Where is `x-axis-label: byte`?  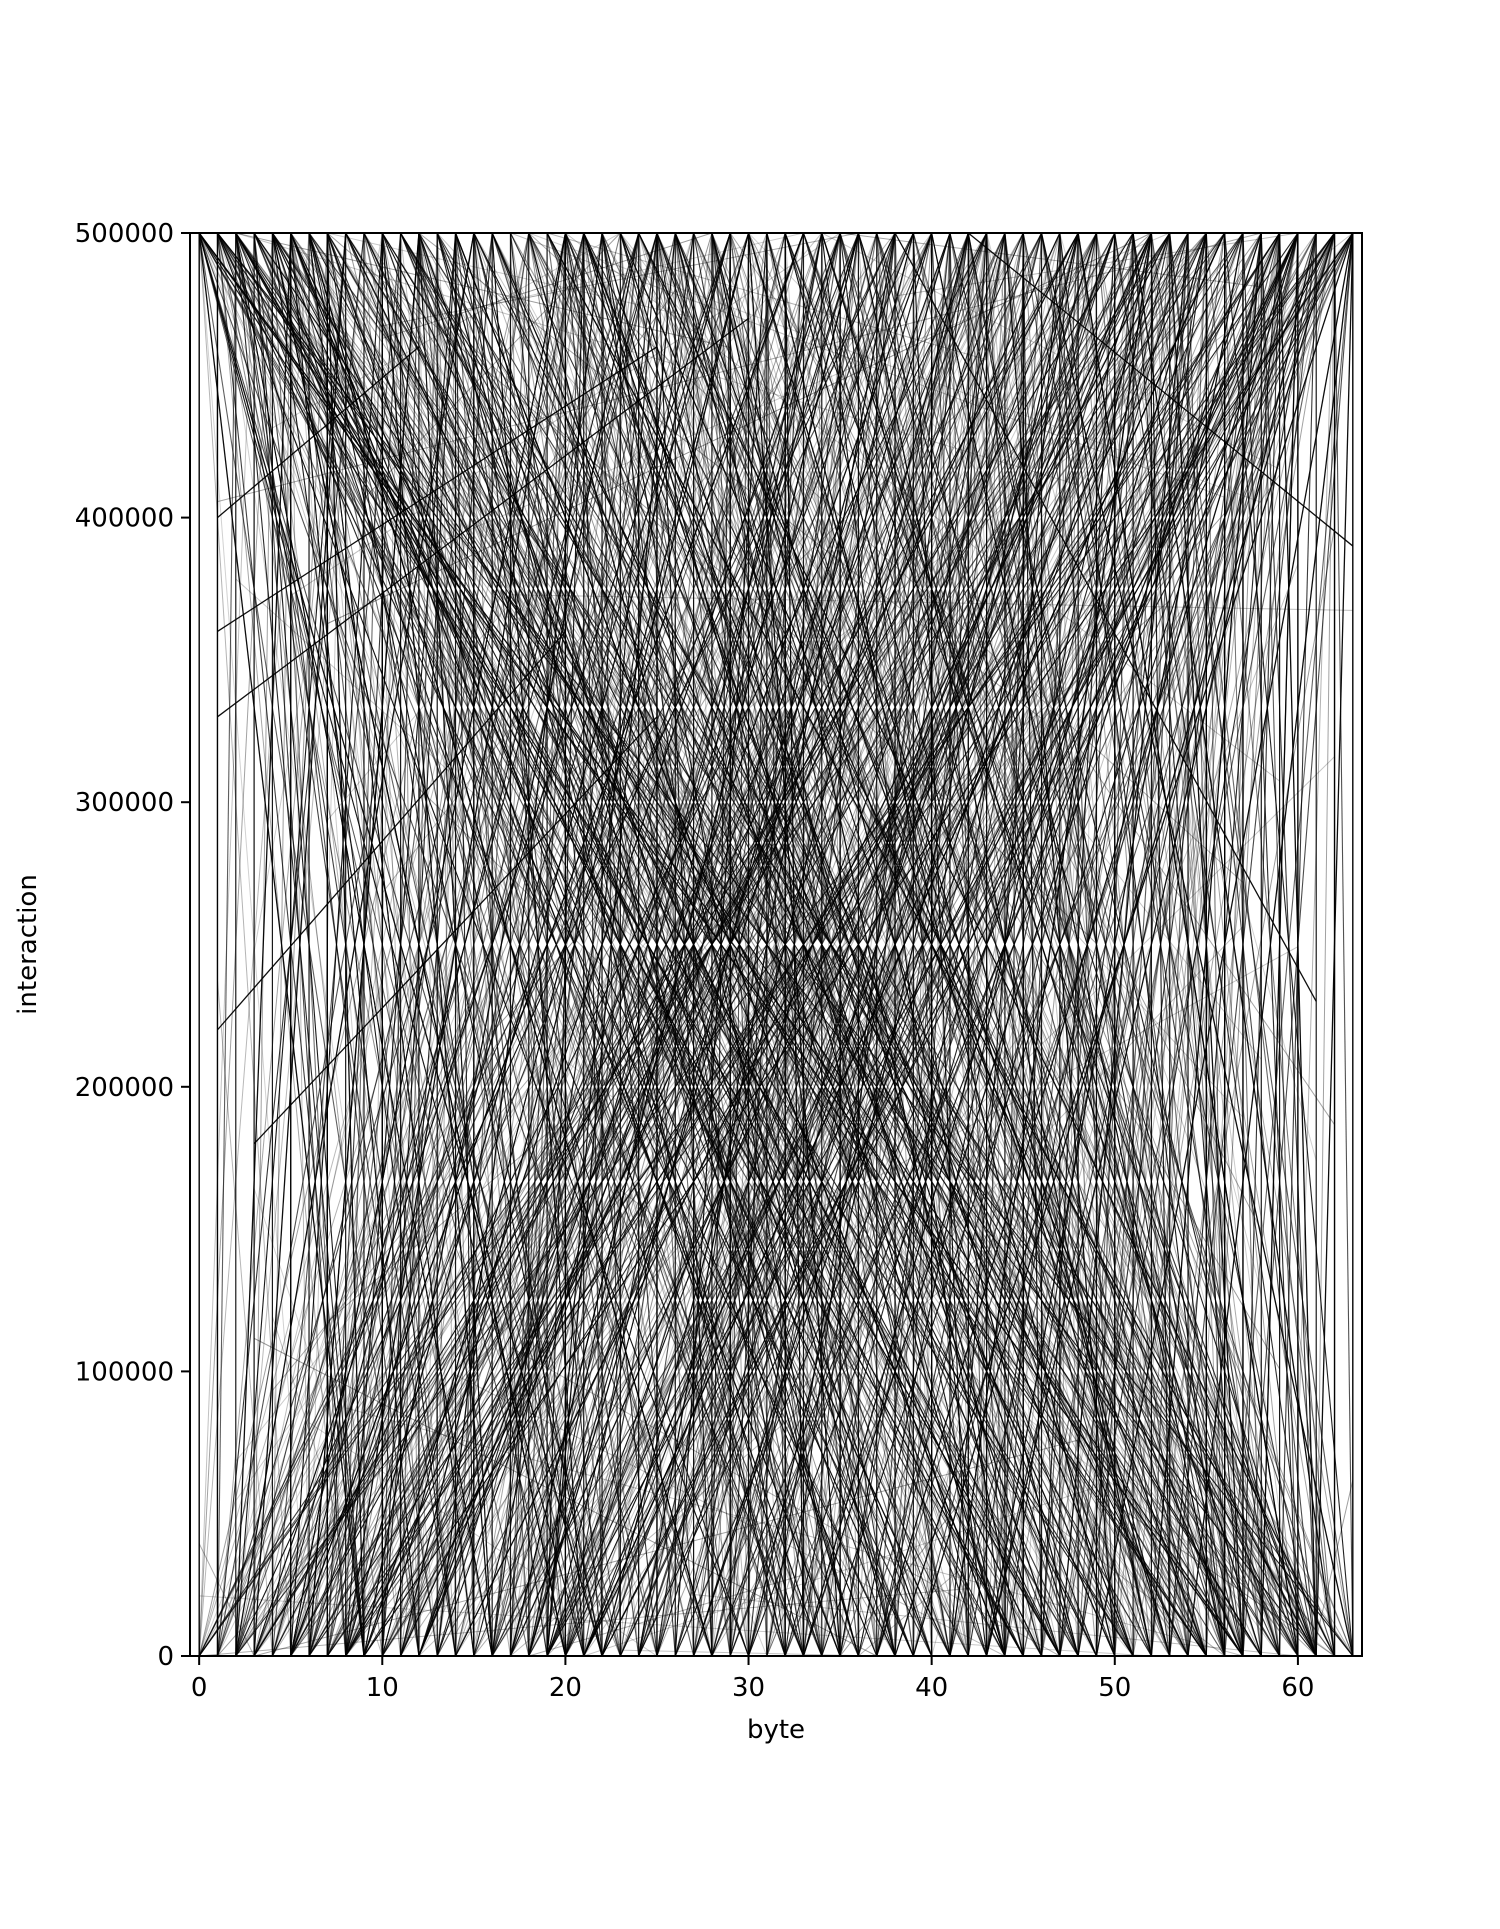
x-axis-label: byte is located at coordinates (776, 1730).